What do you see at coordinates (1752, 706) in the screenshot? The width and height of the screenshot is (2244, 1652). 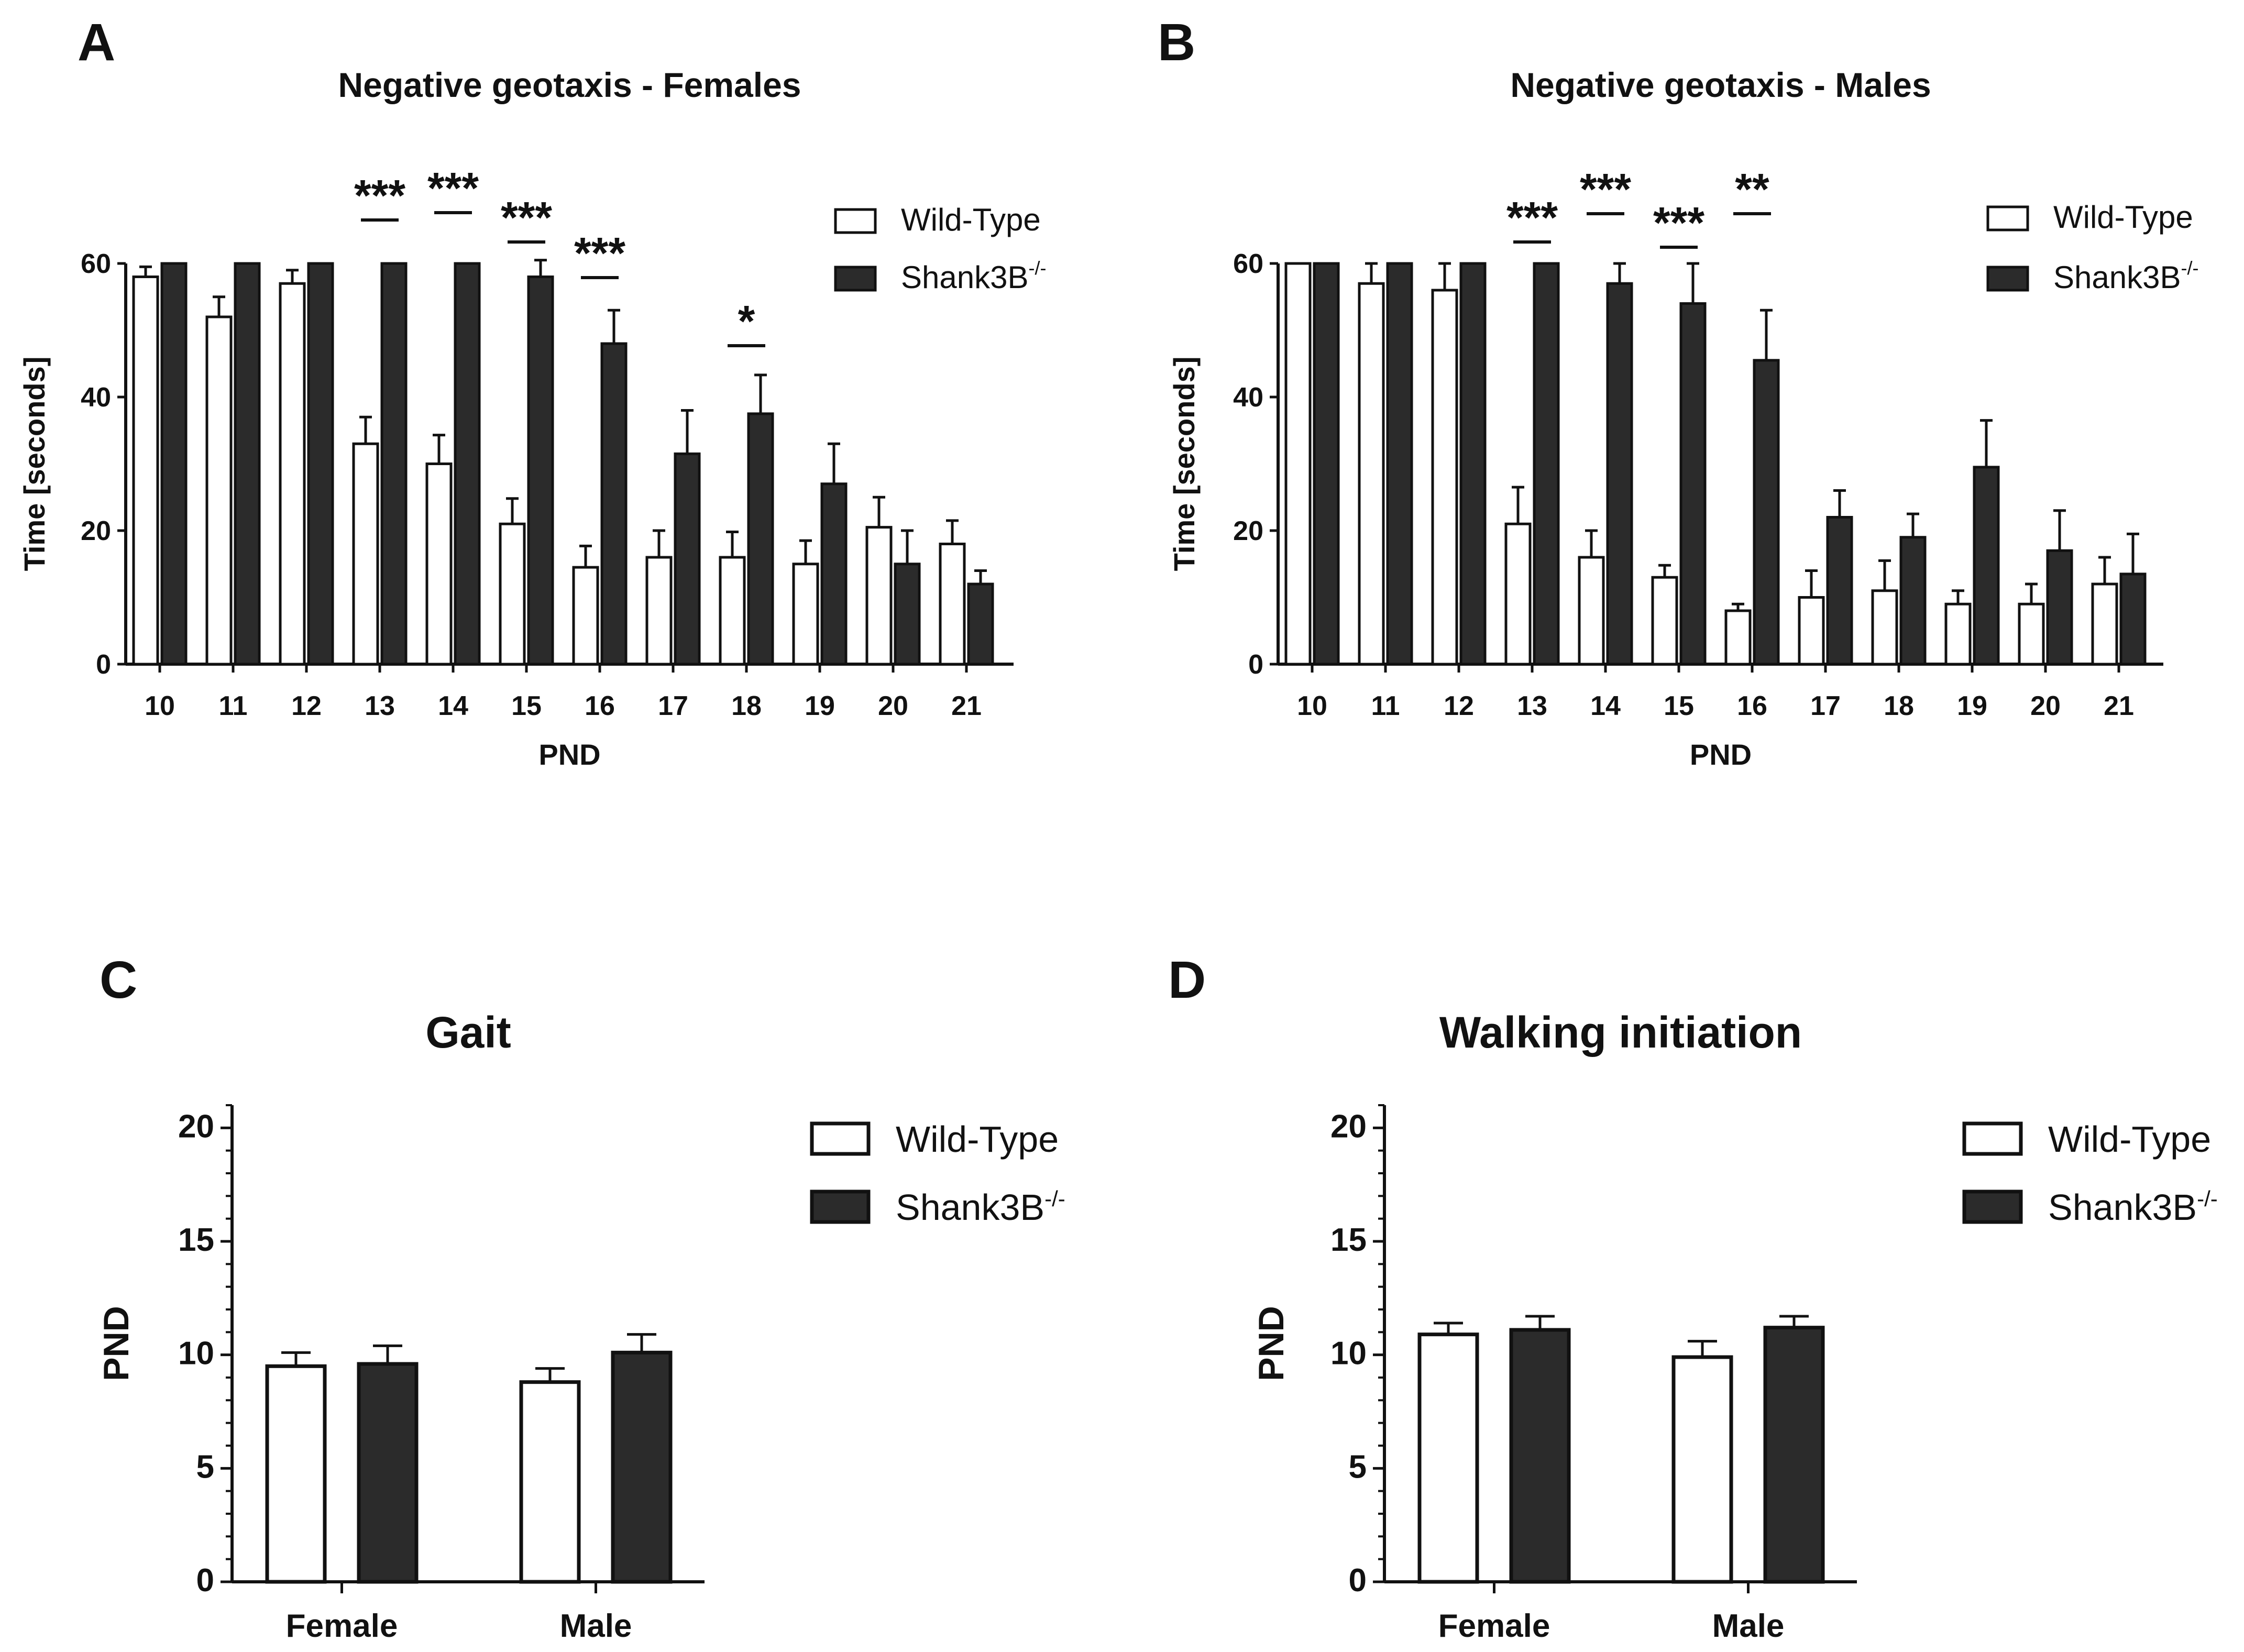 I see `x-tick-label: 16` at bounding box center [1752, 706].